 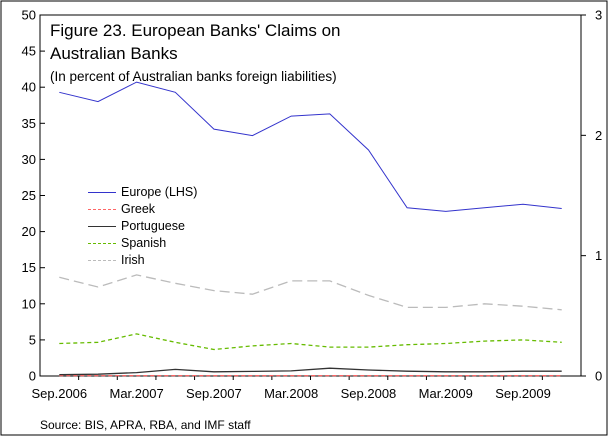 I want to click on legend-label: Irish, so click(x=133, y=260).